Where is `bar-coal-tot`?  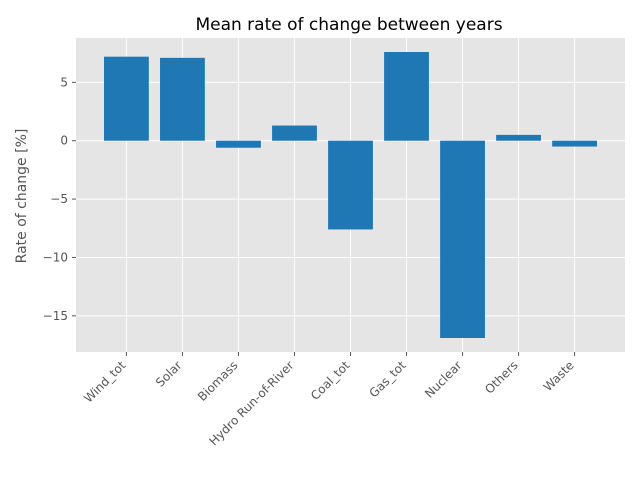
bar-coal-tot is located at coordinates (350, 185).